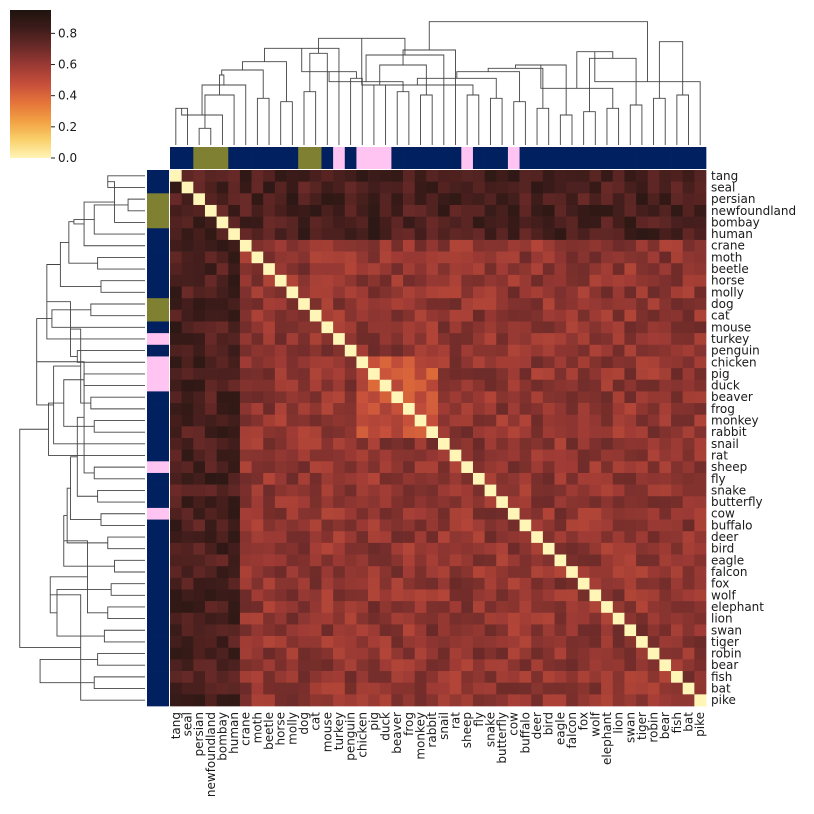 This screenshot has height=814, width=814. What do you see at coordinates (420, 350) in the screenshot?
I see `heatmap-cell-penguin-monkey` at bounding box center [420, 350].